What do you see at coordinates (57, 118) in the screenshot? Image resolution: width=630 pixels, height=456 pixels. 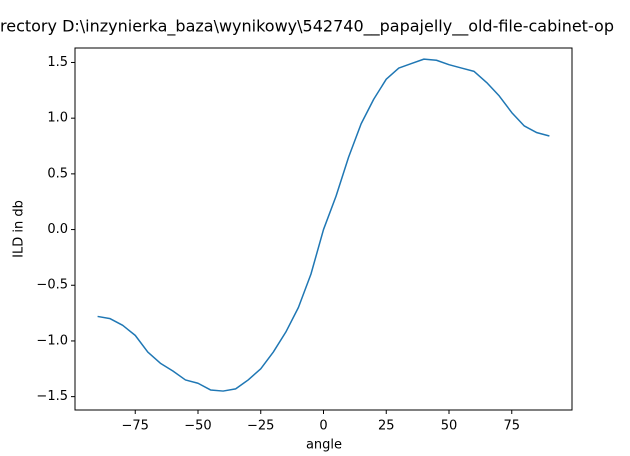 I see `y-tick-label: 1.0` at bounding box center [57, 118].